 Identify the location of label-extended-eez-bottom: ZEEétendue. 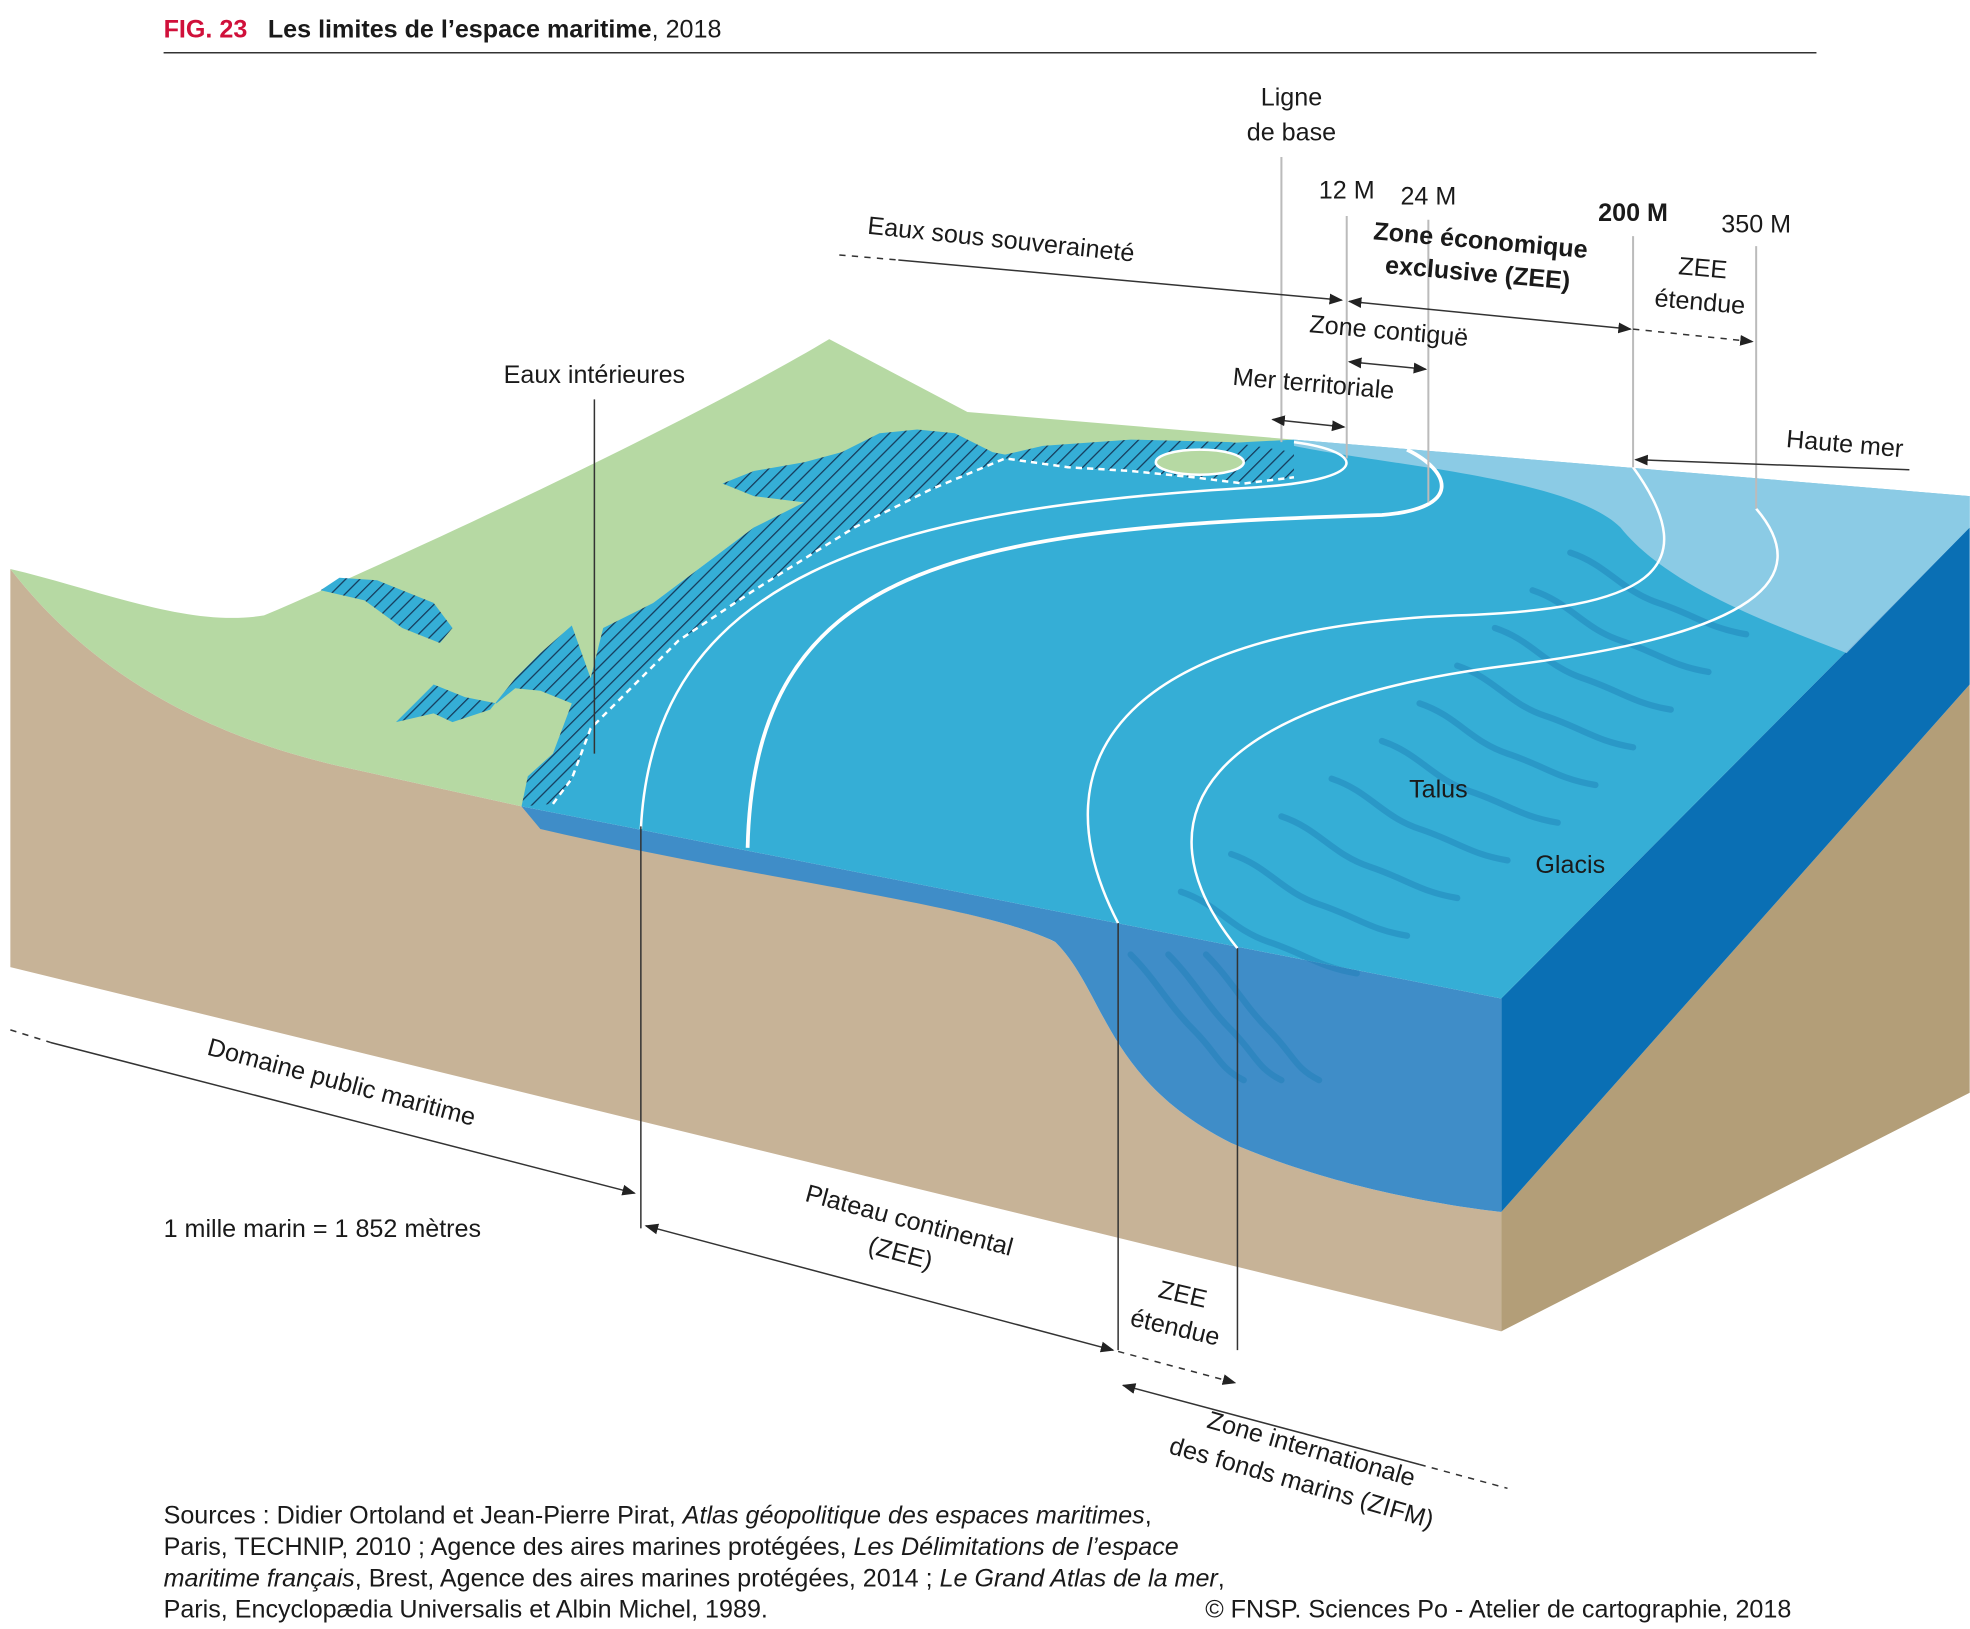
(1179, 1311).